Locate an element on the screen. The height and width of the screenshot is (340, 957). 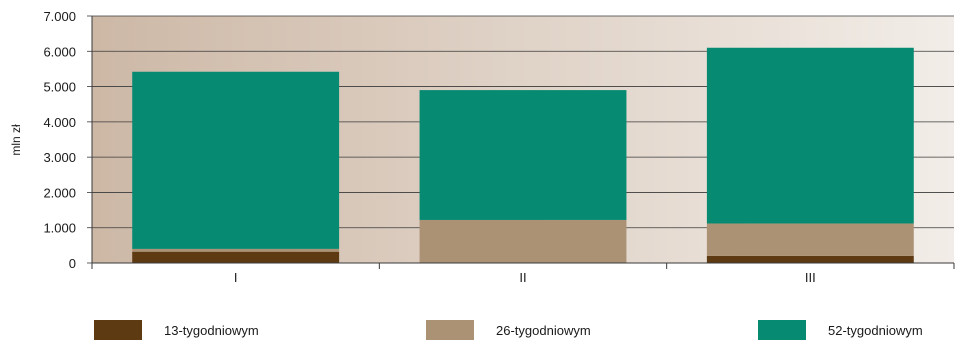
y-tick-label: 0 is located at coordinates (72, 263).